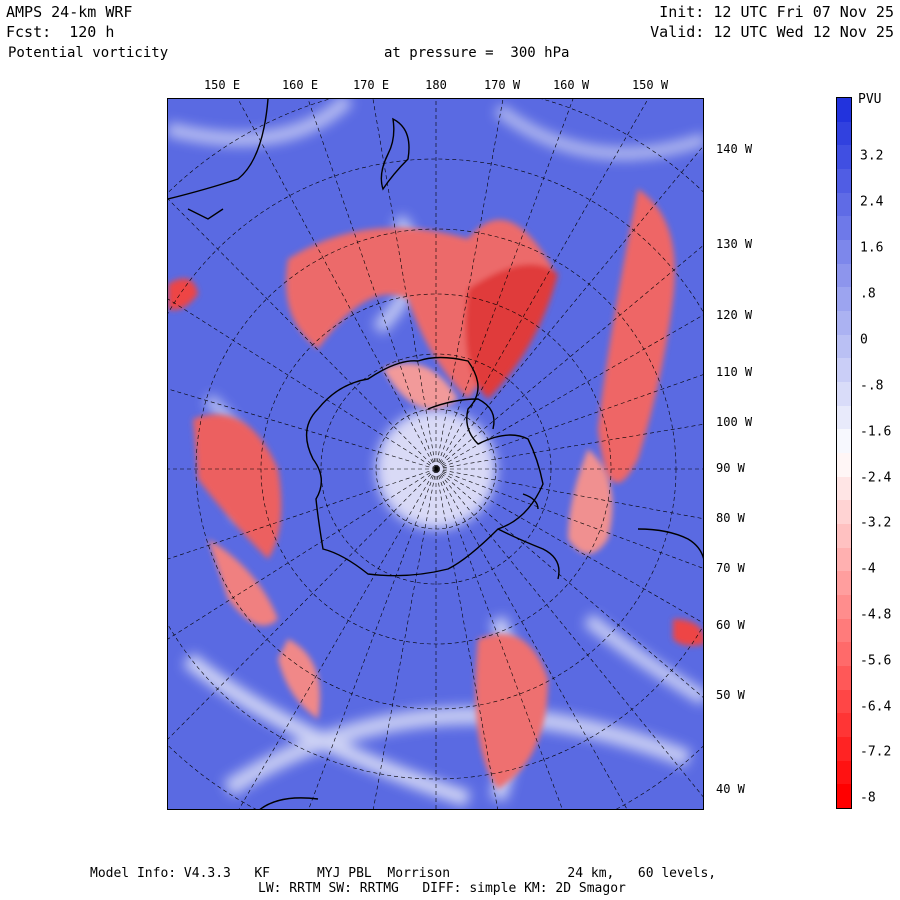  Describe the element at coordinates (60, 32) in the screenshot. I see `forecast-hour: Fcst: 120 h` at that location.